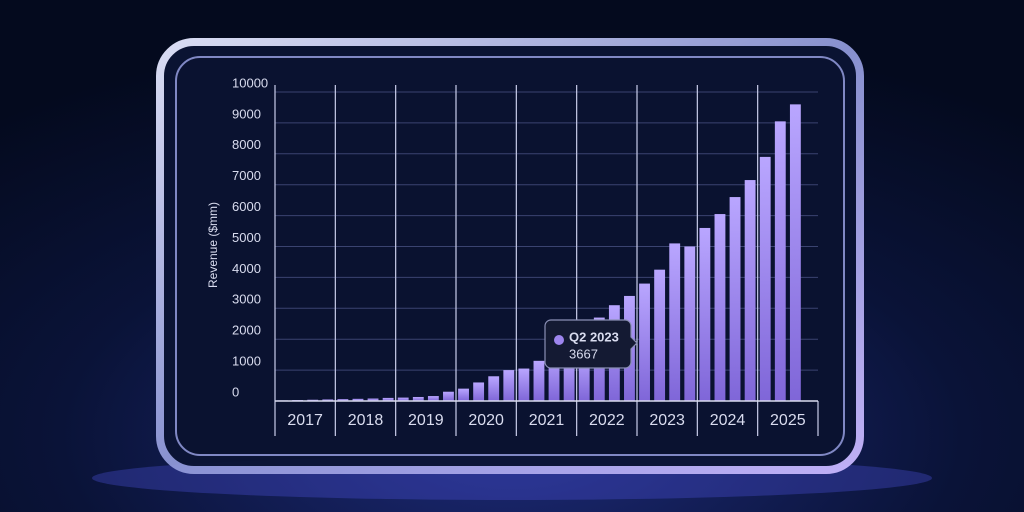  What do you see at coordinates (559, 340) in the screenshot?
I see `tooltip-dot` at bounding box center [559, 340].